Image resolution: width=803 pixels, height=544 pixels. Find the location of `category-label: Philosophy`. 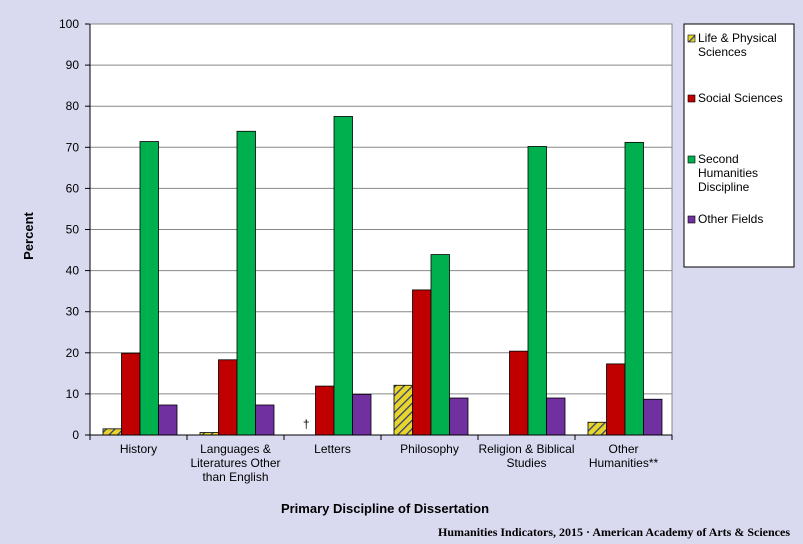

category-label: Philosophy is located at coordinates (429, 449).